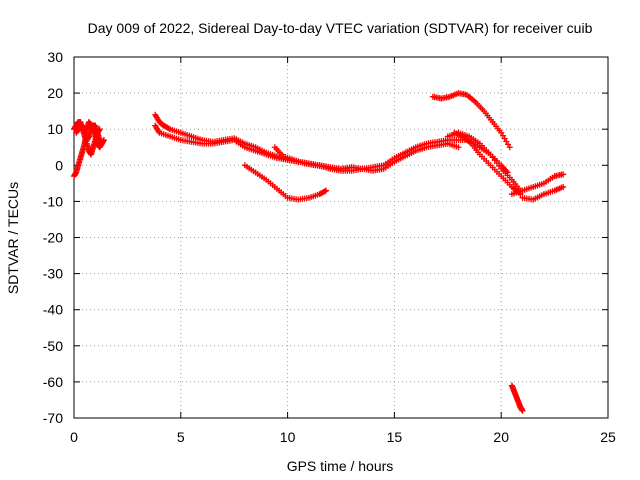 The height and width of the screenshot is (480, 640). What do you see at coordinates (53, 238) in the screenshot?
I see `y-tick-label: -20` at bounding box center [53, 238].